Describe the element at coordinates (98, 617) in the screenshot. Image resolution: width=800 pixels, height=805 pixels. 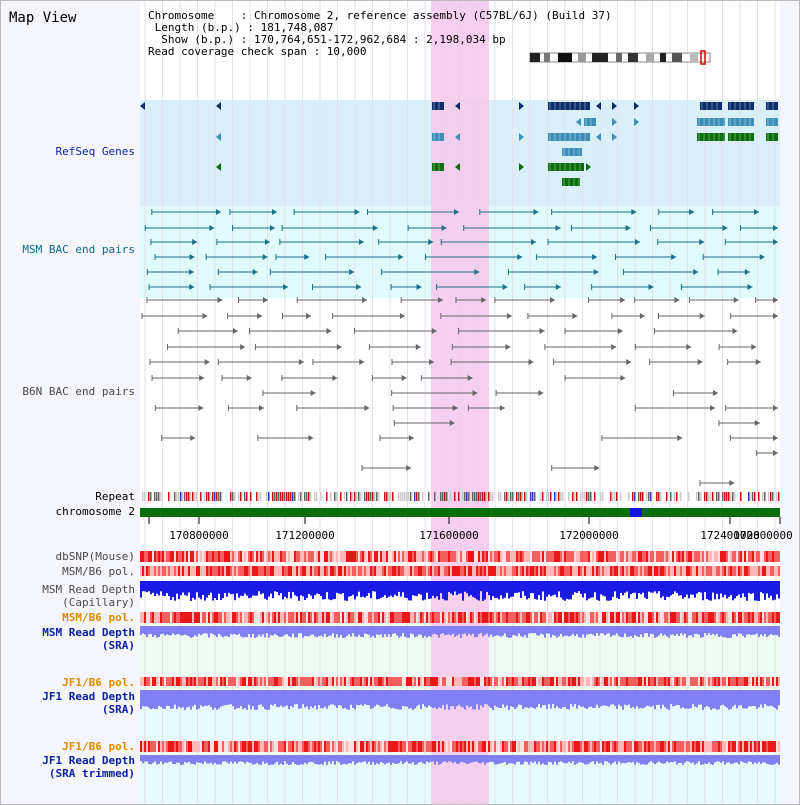
I see `track-label-msm-b6-pol-2: MSM/B6 pol.` at that location.